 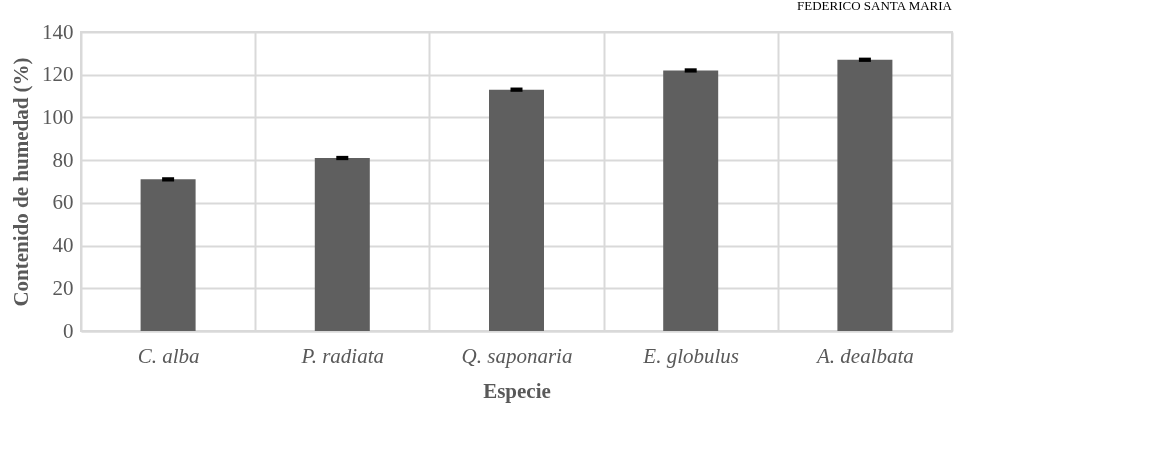 I want to click on y-tick-label: 0, so click(x=68, y=330).